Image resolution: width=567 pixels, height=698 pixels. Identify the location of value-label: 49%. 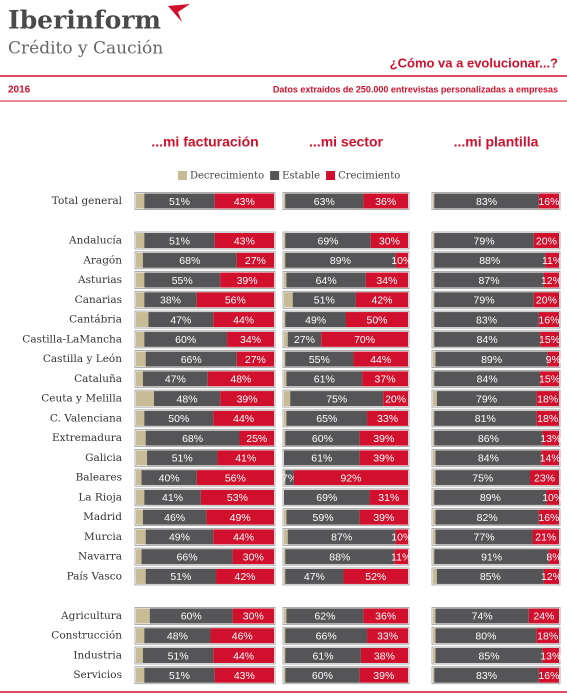
(179, 538).